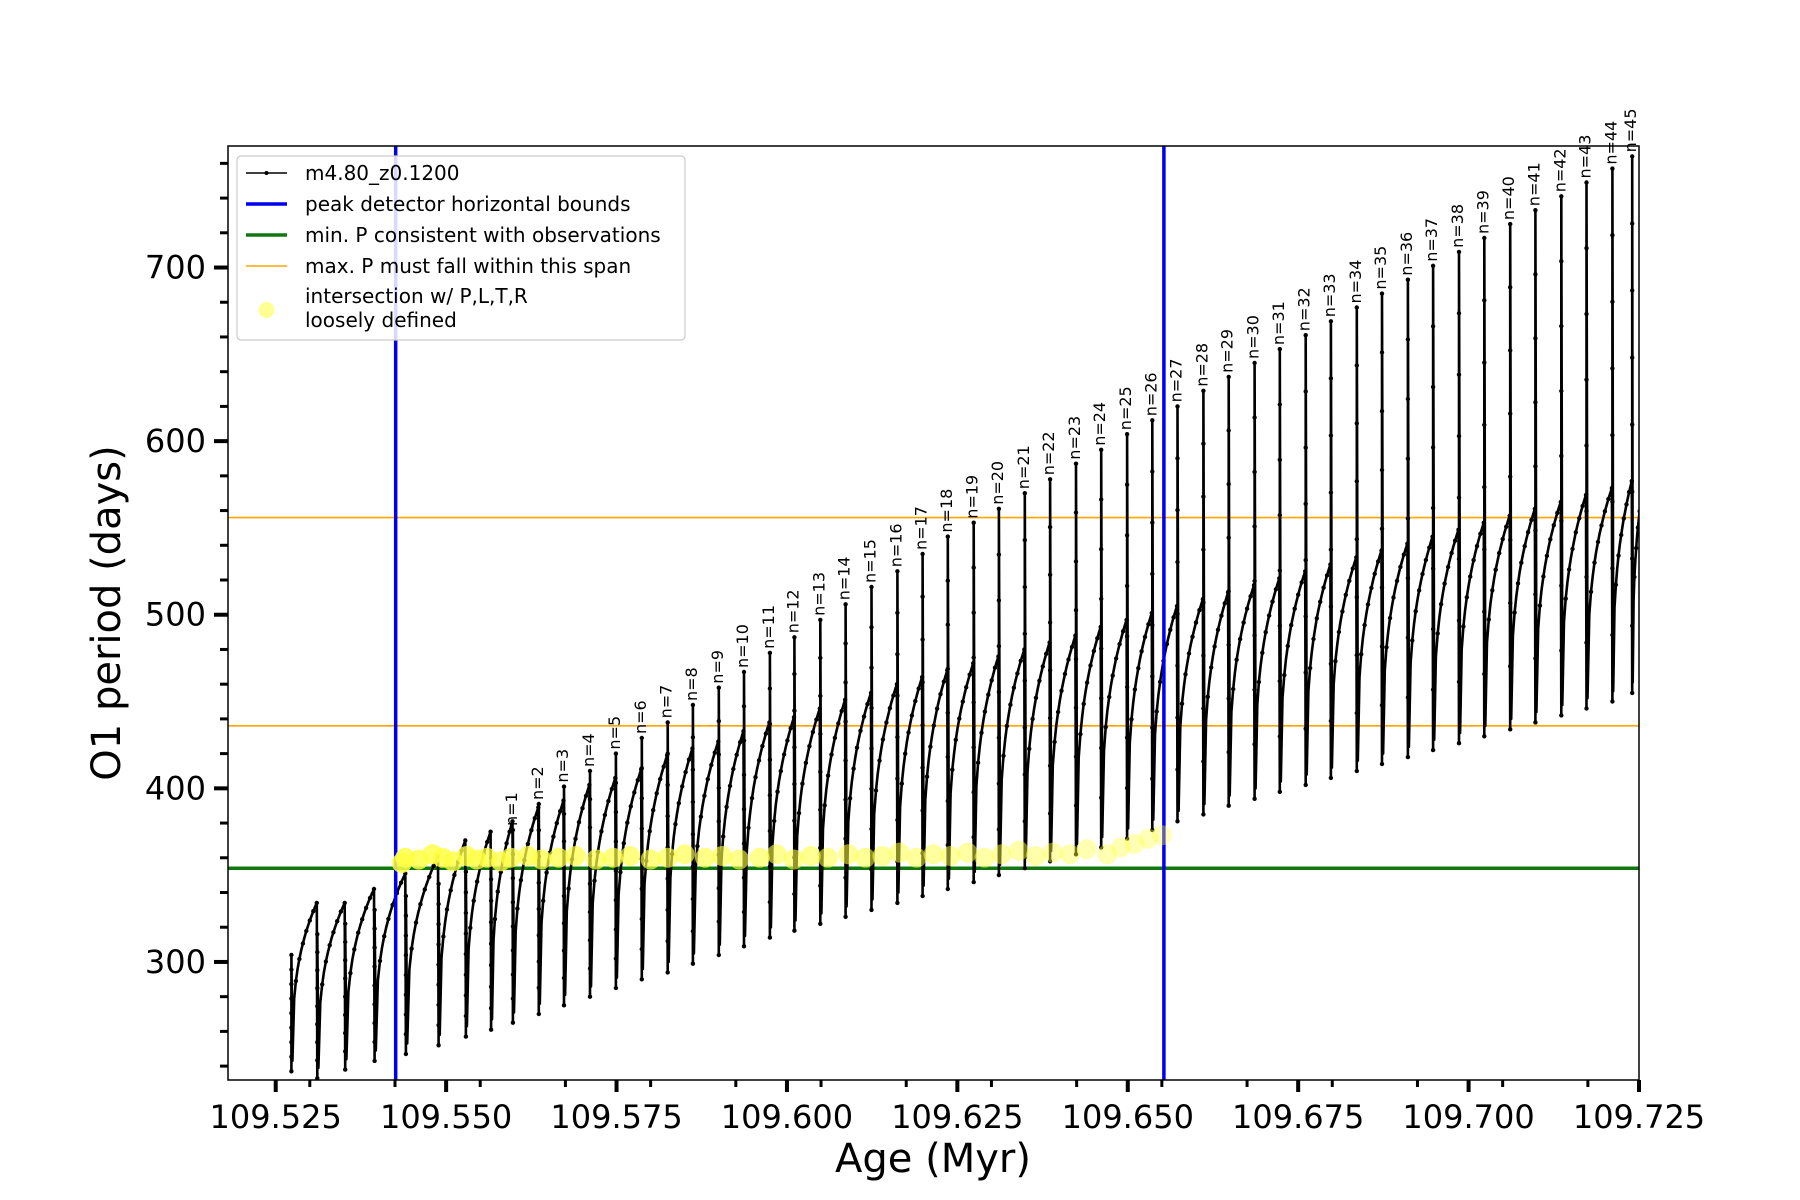 Image resolution: width=1800 pixels, height=1200 pixels. Describe the element at coordinates (957, 1117) in the screenshot. I see `x-tick-label: 109.625` at that location.